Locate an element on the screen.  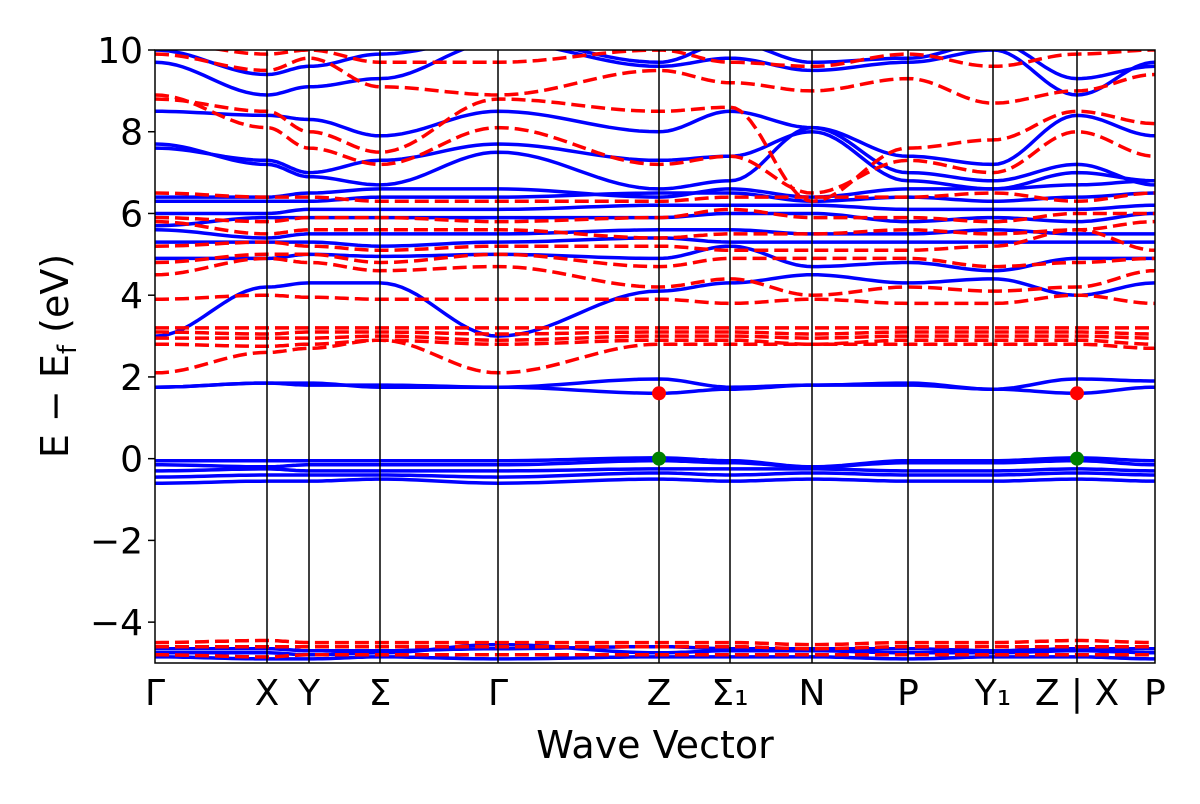
y-tick-label: −4 is located at coordinates (116, 623).